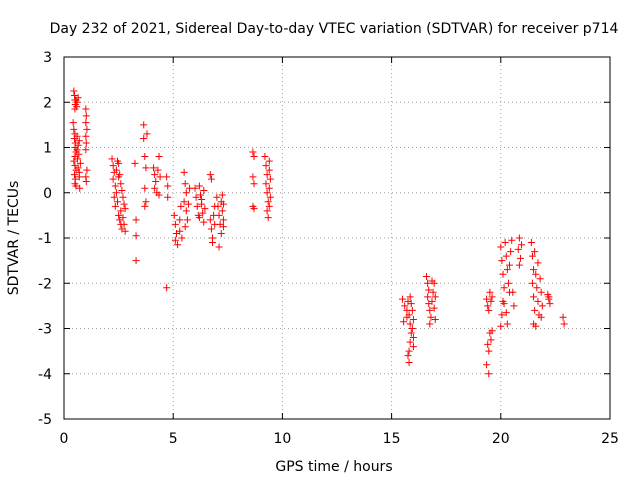 The height and width of the screenshot is (480, 640). I want to click on x-tick-label: 5, so click(173, 439).